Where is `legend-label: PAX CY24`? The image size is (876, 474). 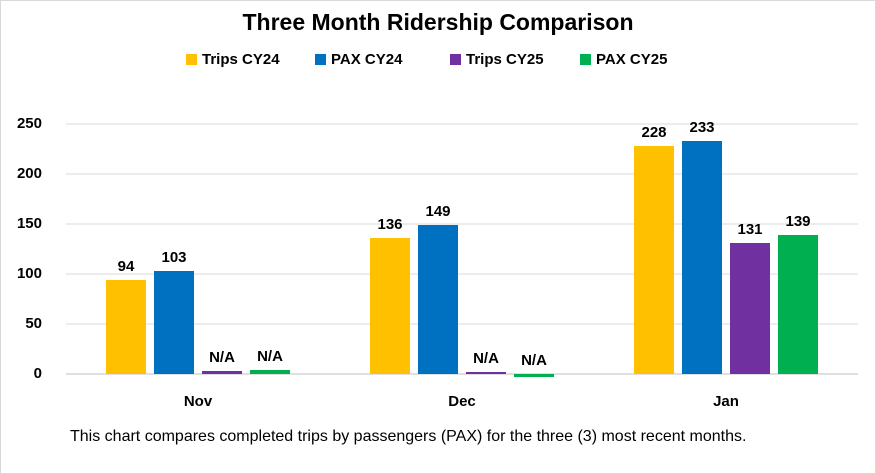
legend-label: PAX CY24 is located at coordinates (367, 59).